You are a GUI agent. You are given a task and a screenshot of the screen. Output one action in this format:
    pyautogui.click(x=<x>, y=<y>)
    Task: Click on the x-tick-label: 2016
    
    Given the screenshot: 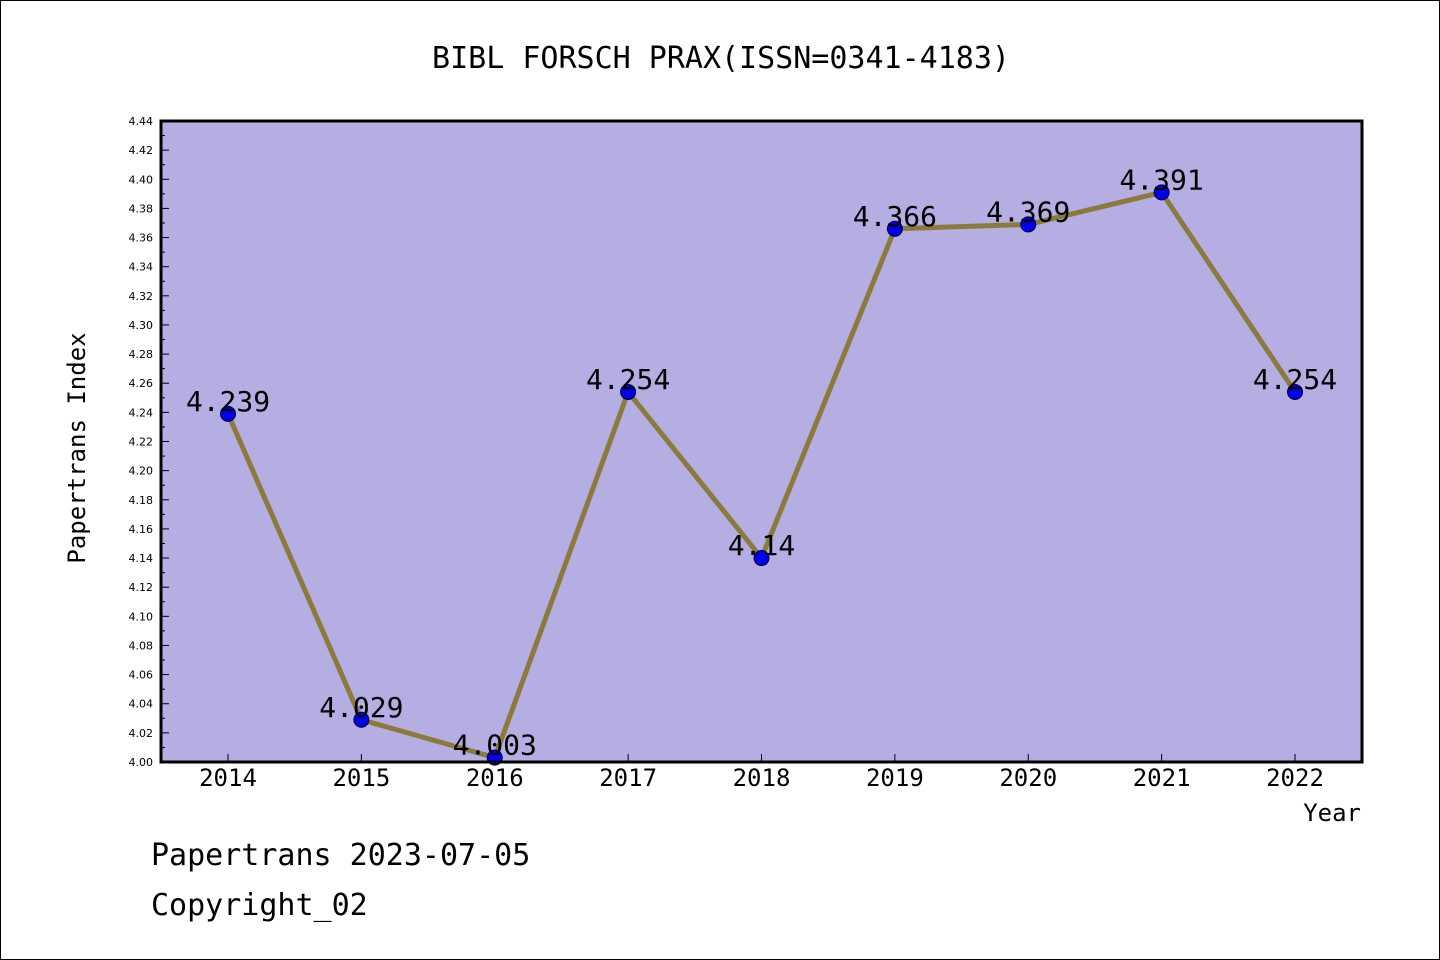 What is the action you would take?
    pyautogui.click(x=495, y=778)
    